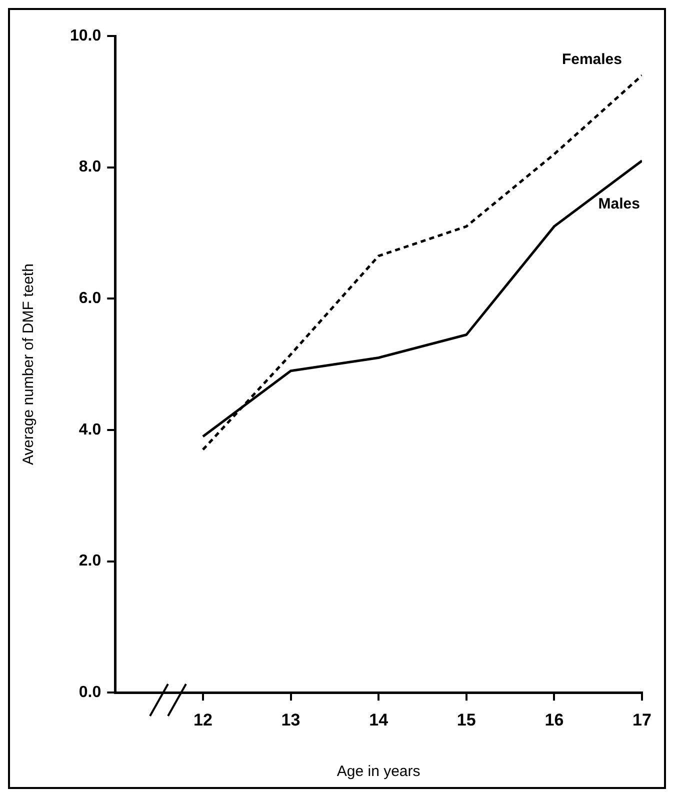  I want to click on y-tick-label: 0.0, so click(90, 693).